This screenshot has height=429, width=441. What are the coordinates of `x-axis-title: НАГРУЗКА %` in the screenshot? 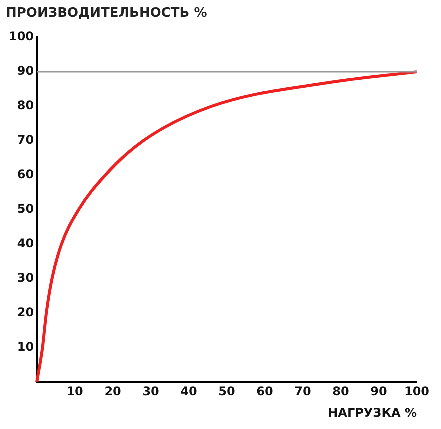 It's located at (372, 413).